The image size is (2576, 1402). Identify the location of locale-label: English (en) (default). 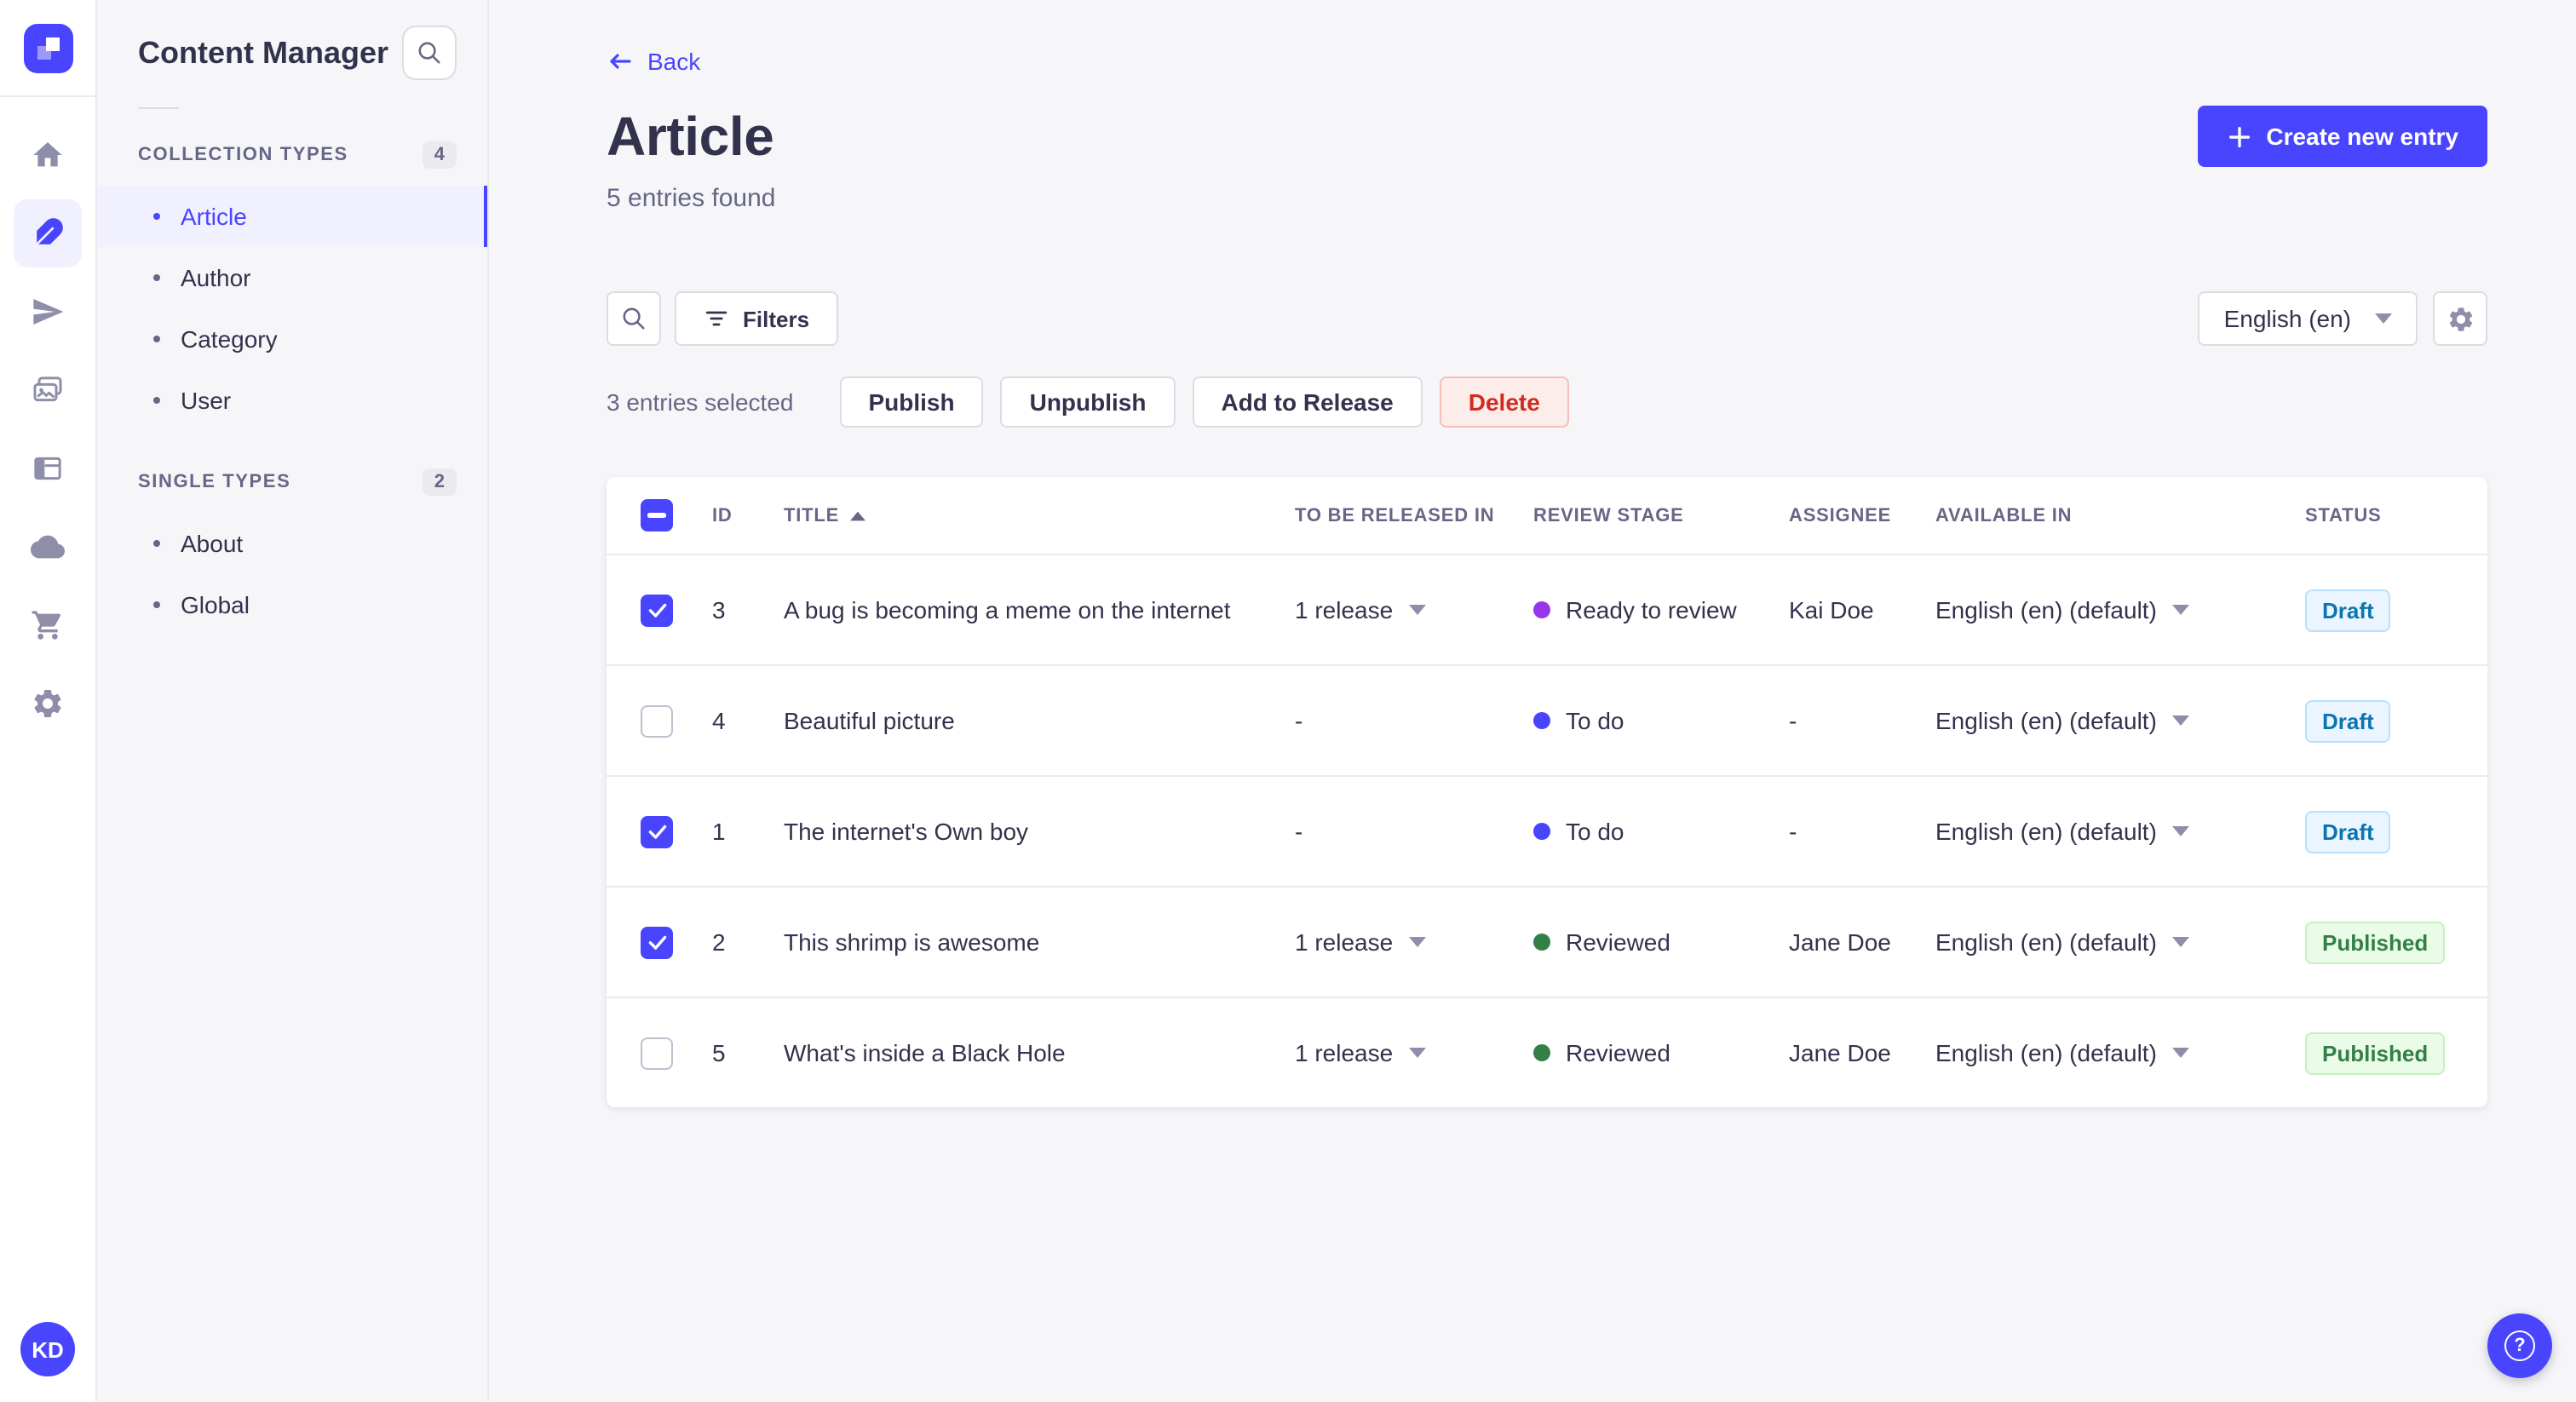
(2046, 609).